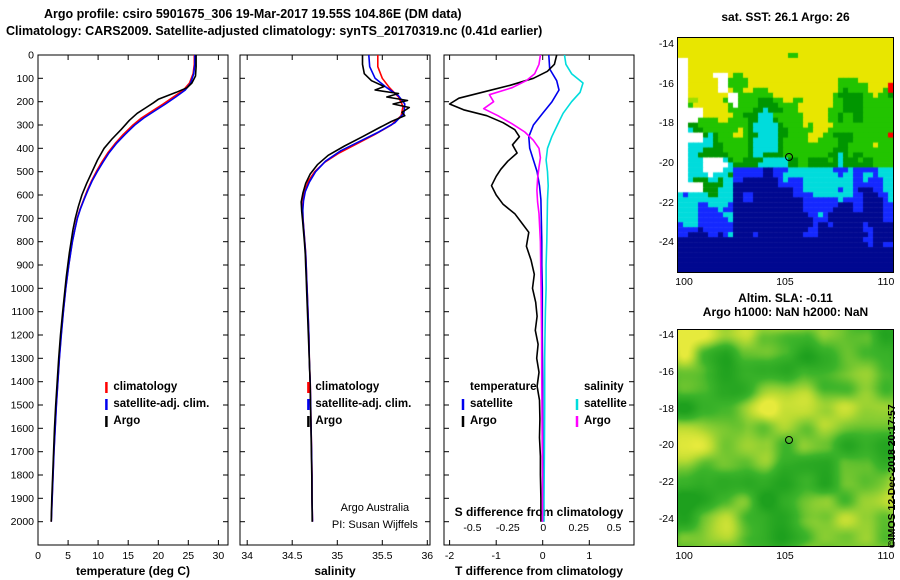 Image resolution: width=900 pixels, height=580 pixels. What do you see at coordinates (335, 571) in the screenshot?
I see `x-axis-label: salinity` at bounding box center [335, 571].